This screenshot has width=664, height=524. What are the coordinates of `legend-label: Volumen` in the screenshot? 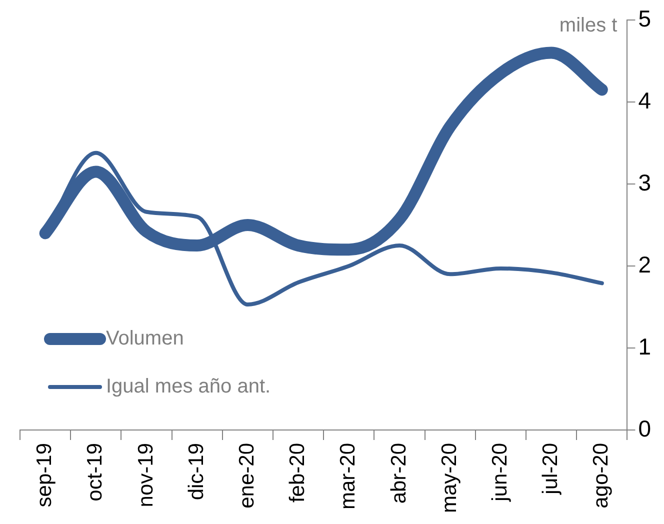 It's located at (145, 338).